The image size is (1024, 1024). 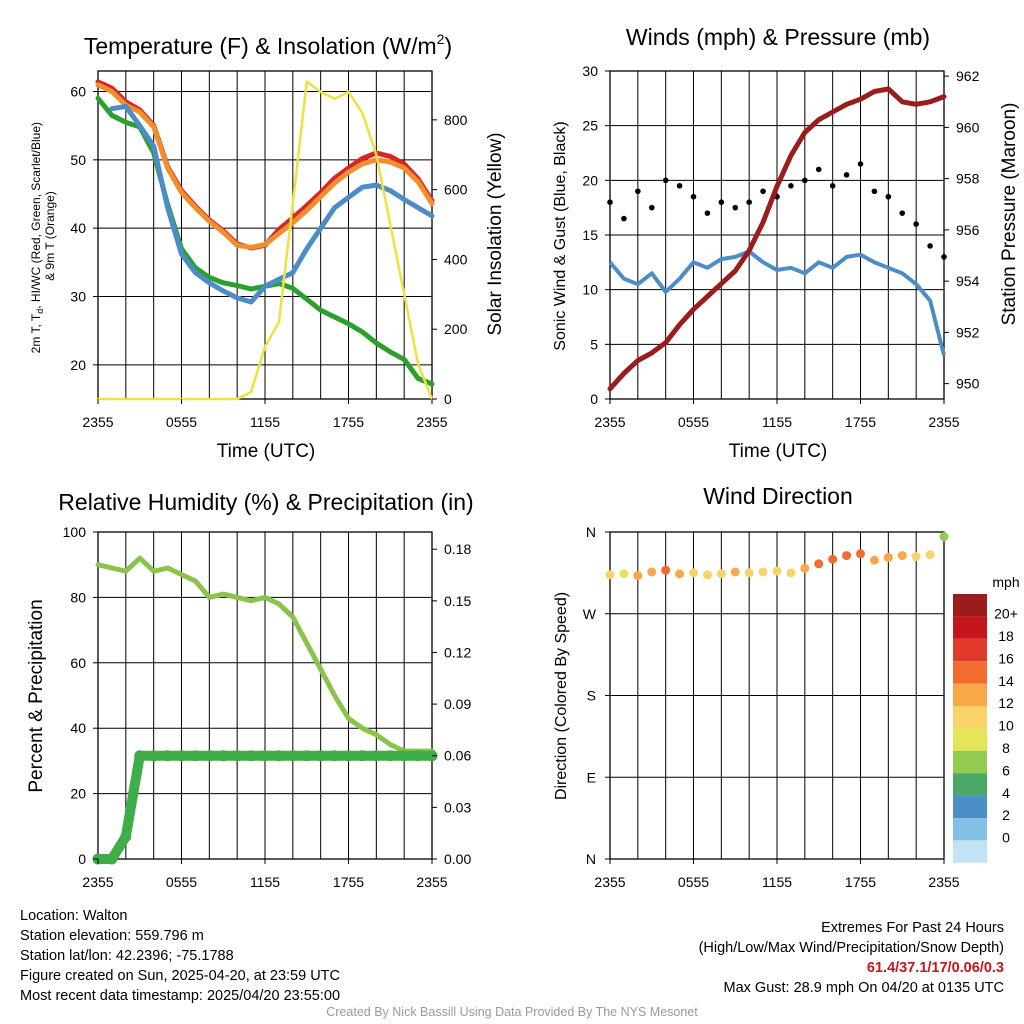 I want to click on wind-direction-y-tick-label: E, so click(x=591, y=777).